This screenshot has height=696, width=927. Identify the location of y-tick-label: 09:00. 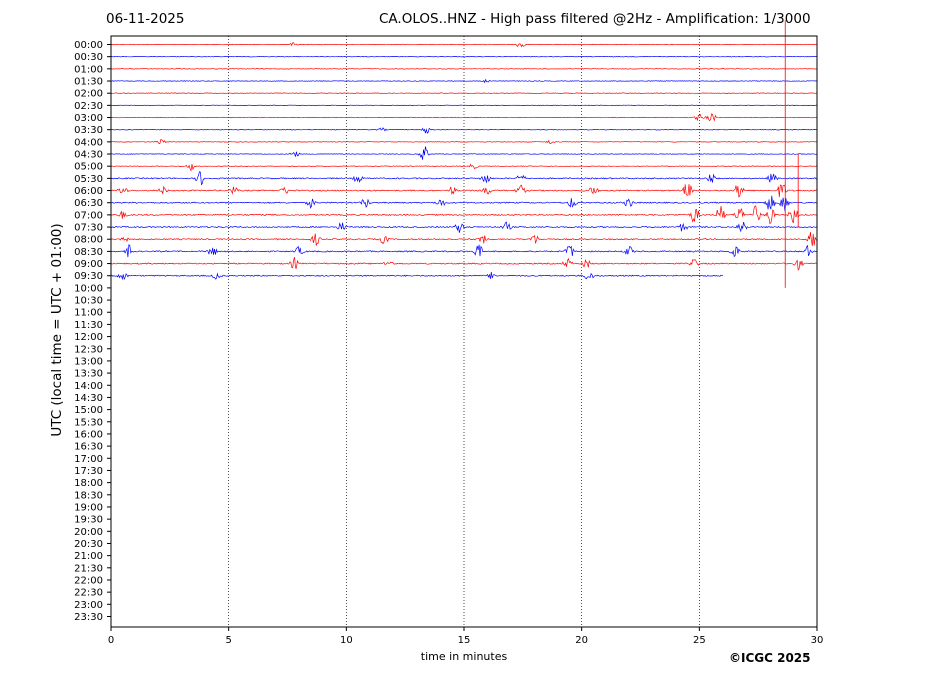
(88, 264).